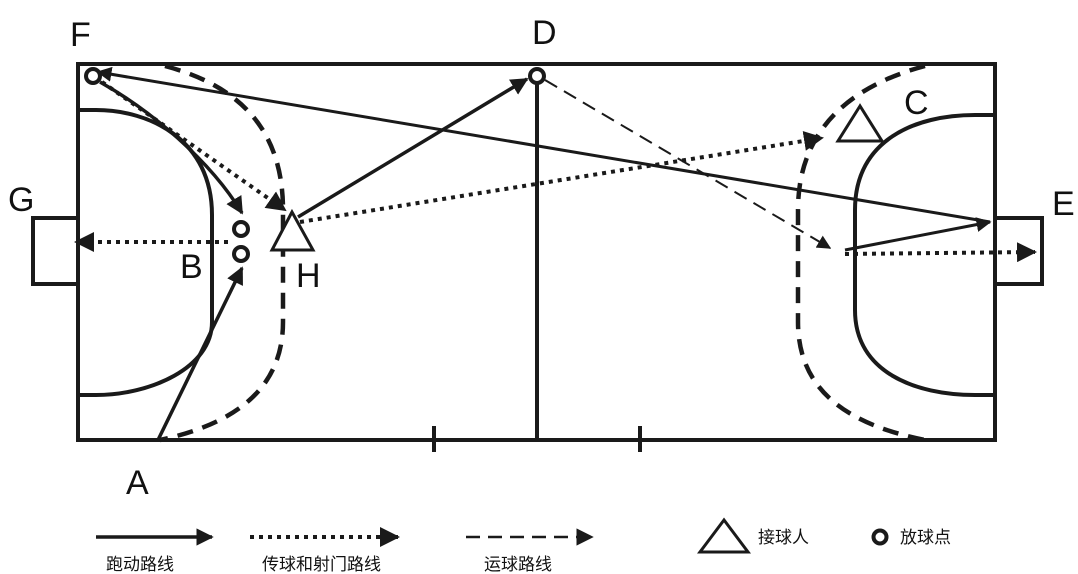  I want to click on left-goal-area, so click(146, 252).